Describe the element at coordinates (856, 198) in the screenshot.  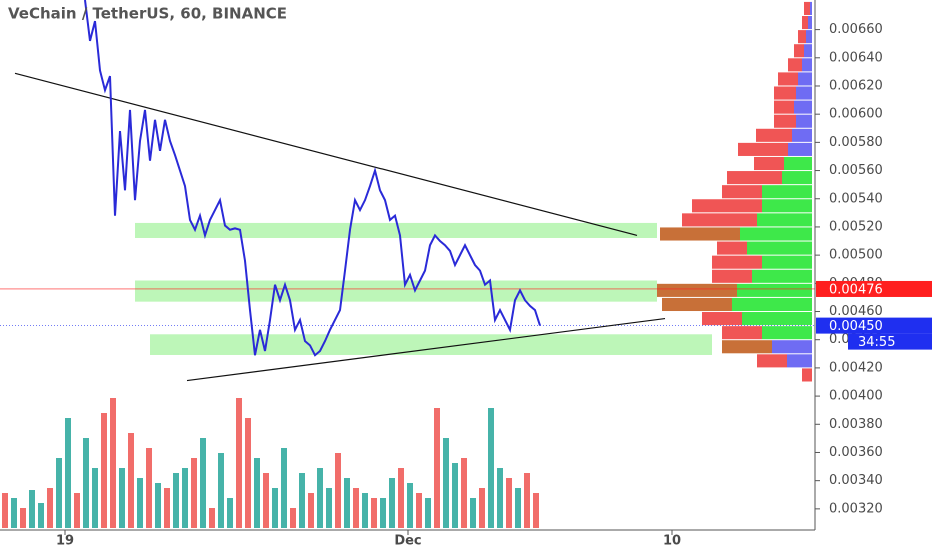
I see `y-tick-label: 0.00540` at that location.